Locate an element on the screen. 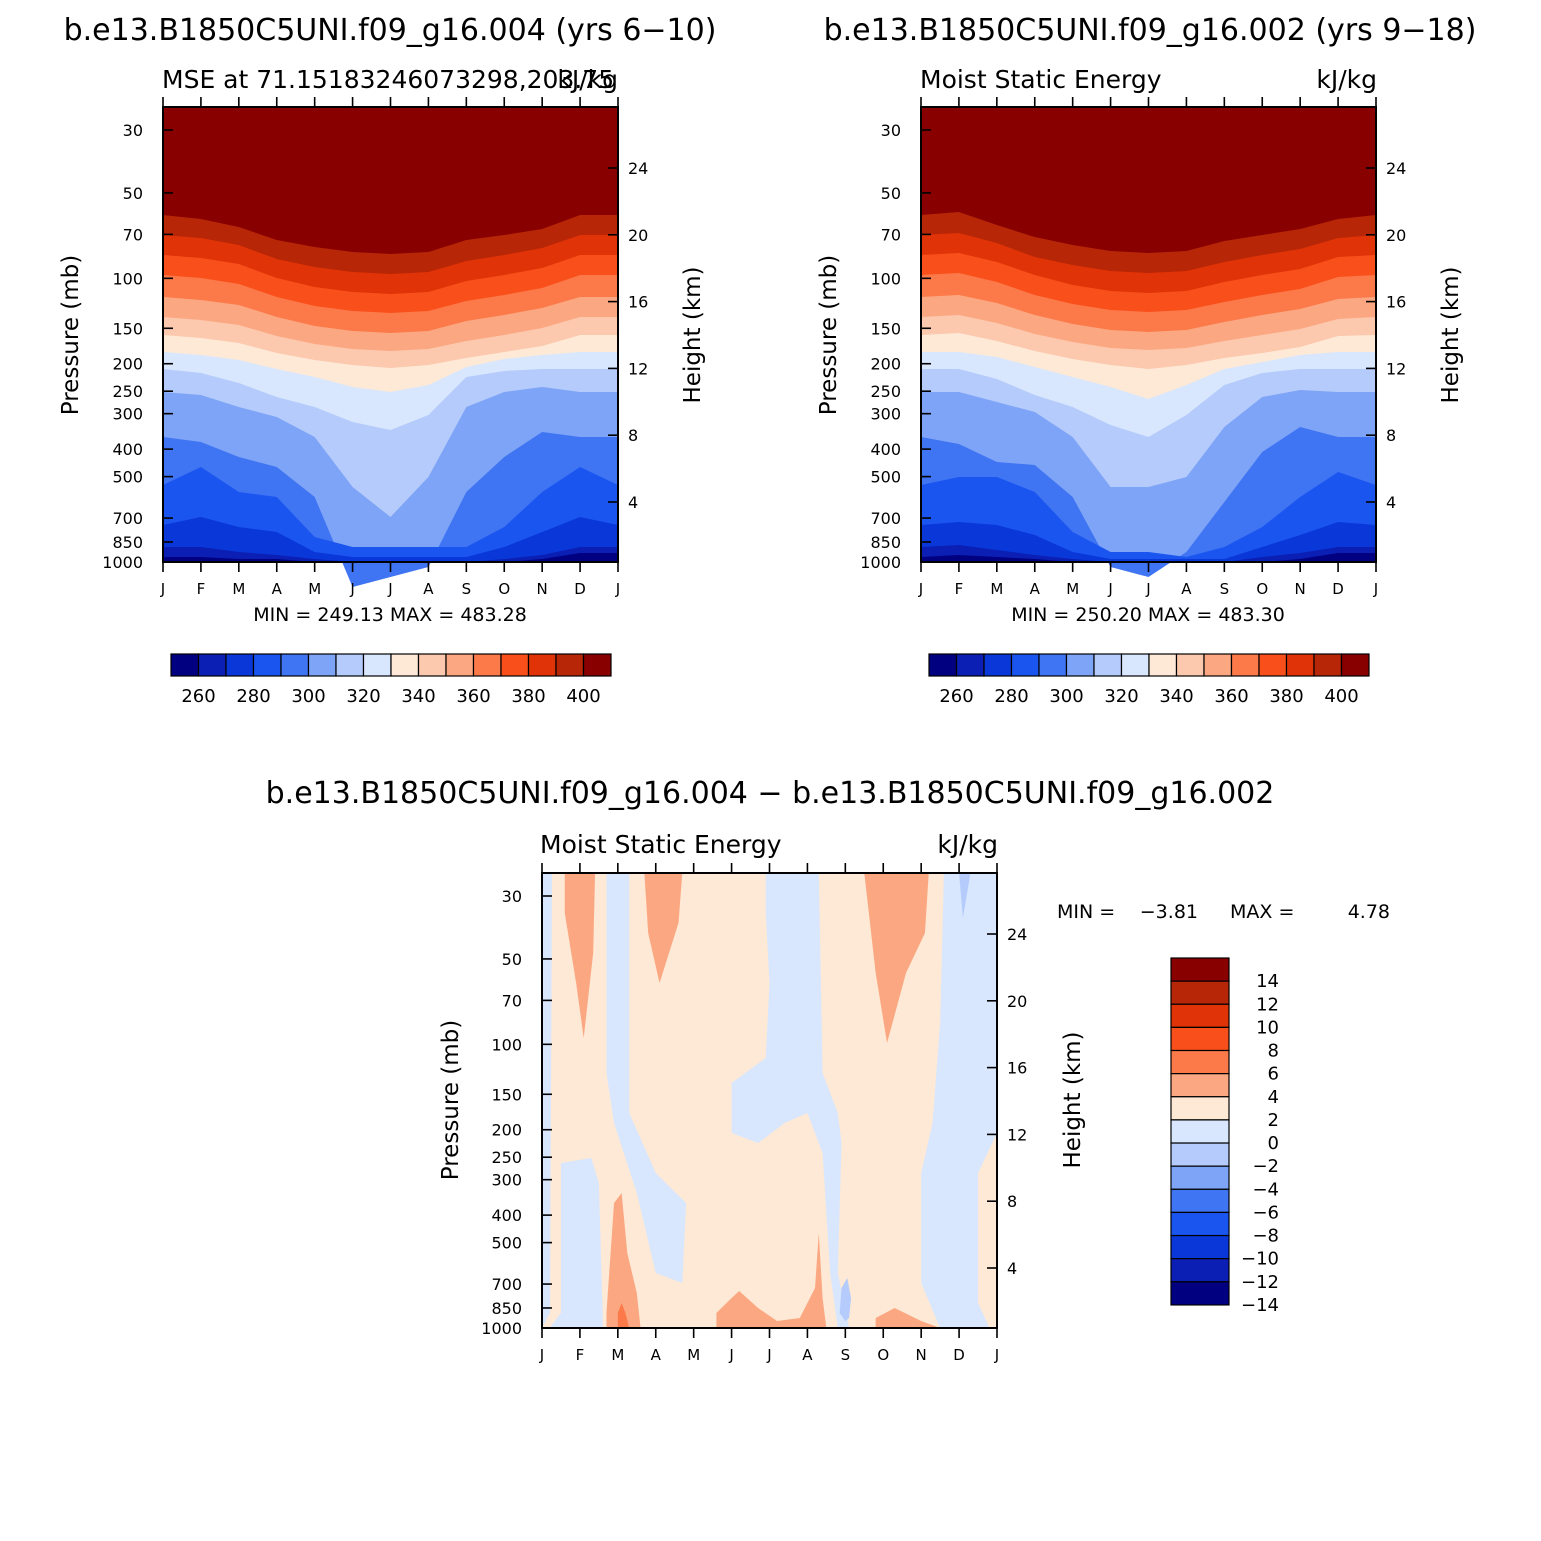 The height and width of the screenshot is (1541, 1541). height-tick-label: 12 is located at coordinates (1396, 368).